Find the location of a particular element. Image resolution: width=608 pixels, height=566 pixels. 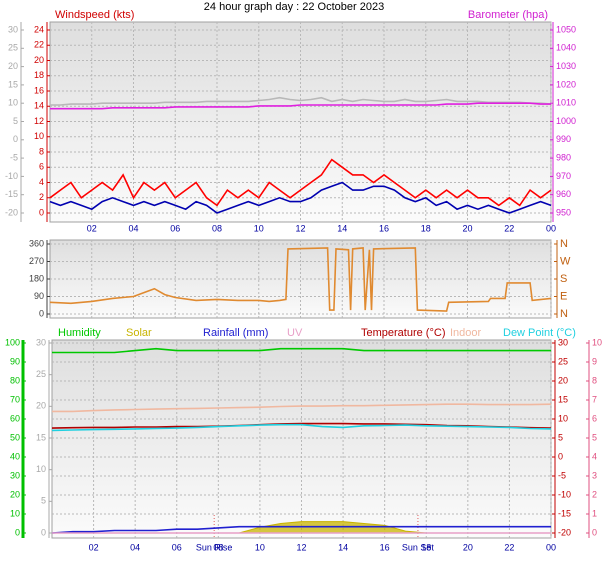

y-tick-label: 270 is located at coordinates (36, 261).